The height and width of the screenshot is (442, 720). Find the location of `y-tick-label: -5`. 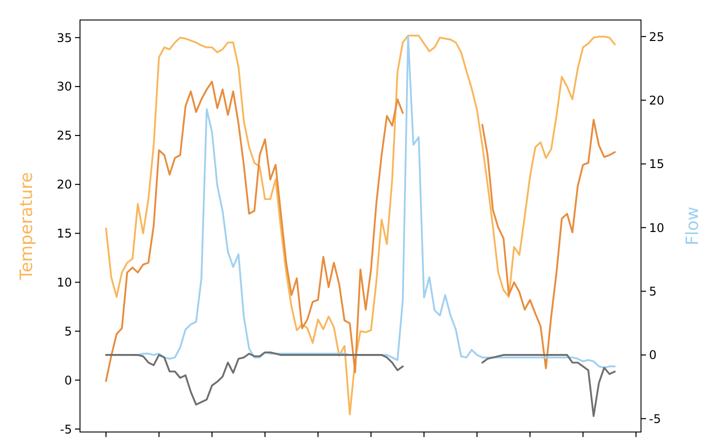

y-tick-label: -5 is located at coordinates (66, 429).